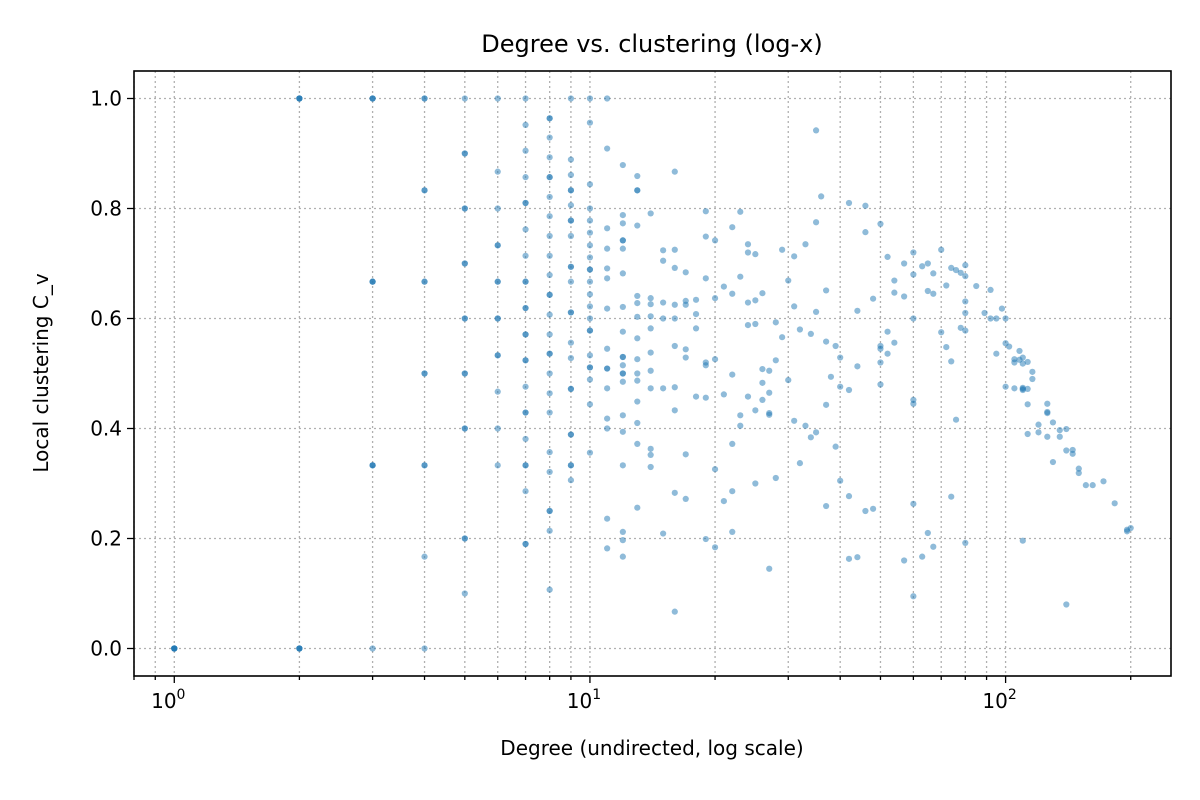  I want to click on y-tick-label: 0.8, so click(106, 209).